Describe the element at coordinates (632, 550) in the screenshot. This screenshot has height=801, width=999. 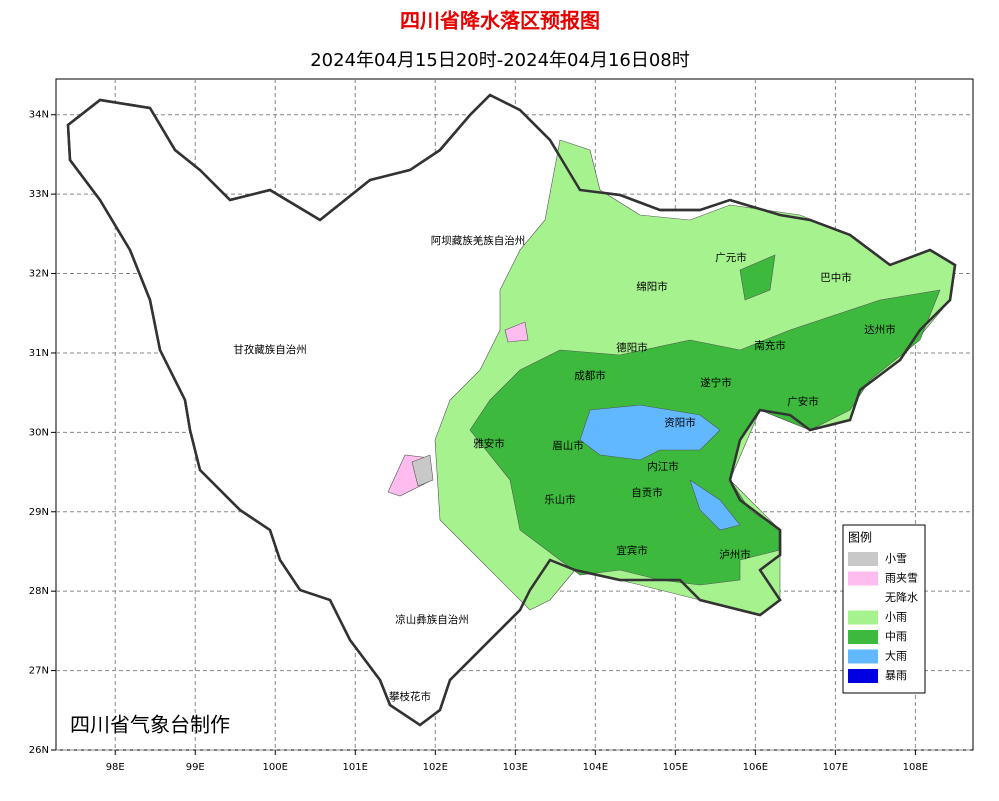
I see `place-label: 宜宾市` at that location.